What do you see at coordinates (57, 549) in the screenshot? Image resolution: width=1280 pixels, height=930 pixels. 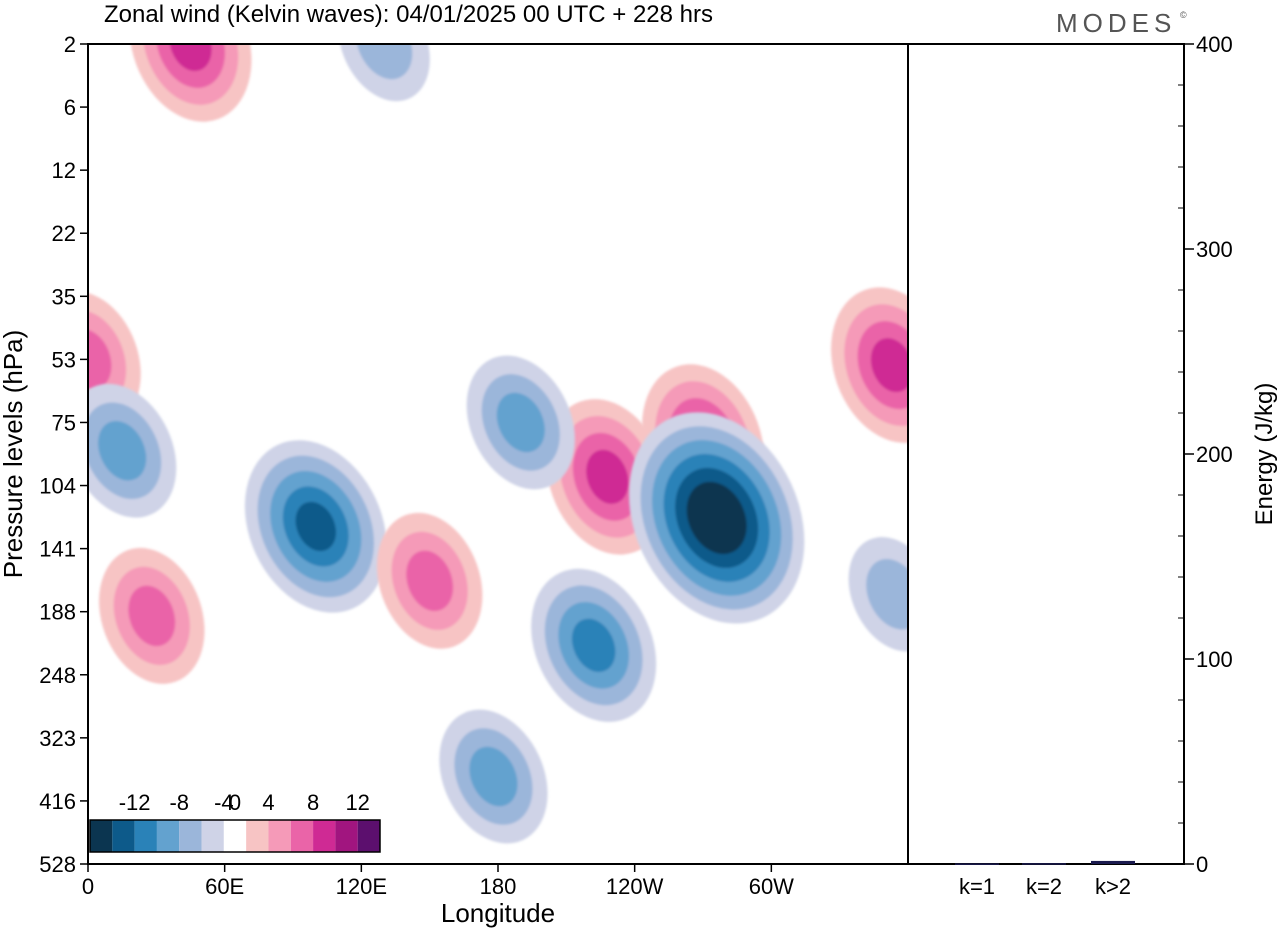 I see `pressure-tick-label: 141` at bounding box center [57, 549].